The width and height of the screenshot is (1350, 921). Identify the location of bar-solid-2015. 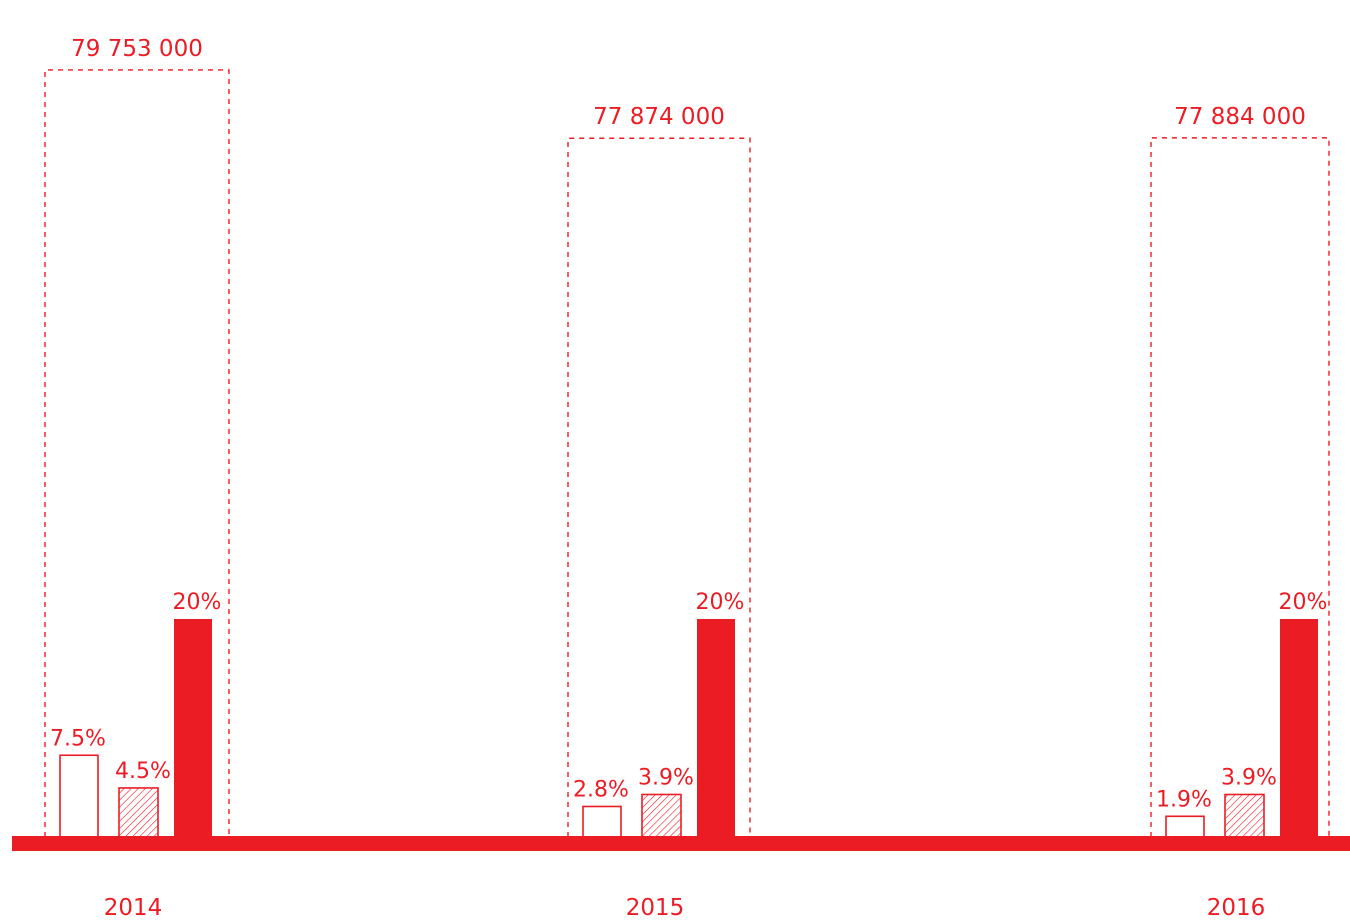
(716, 728).